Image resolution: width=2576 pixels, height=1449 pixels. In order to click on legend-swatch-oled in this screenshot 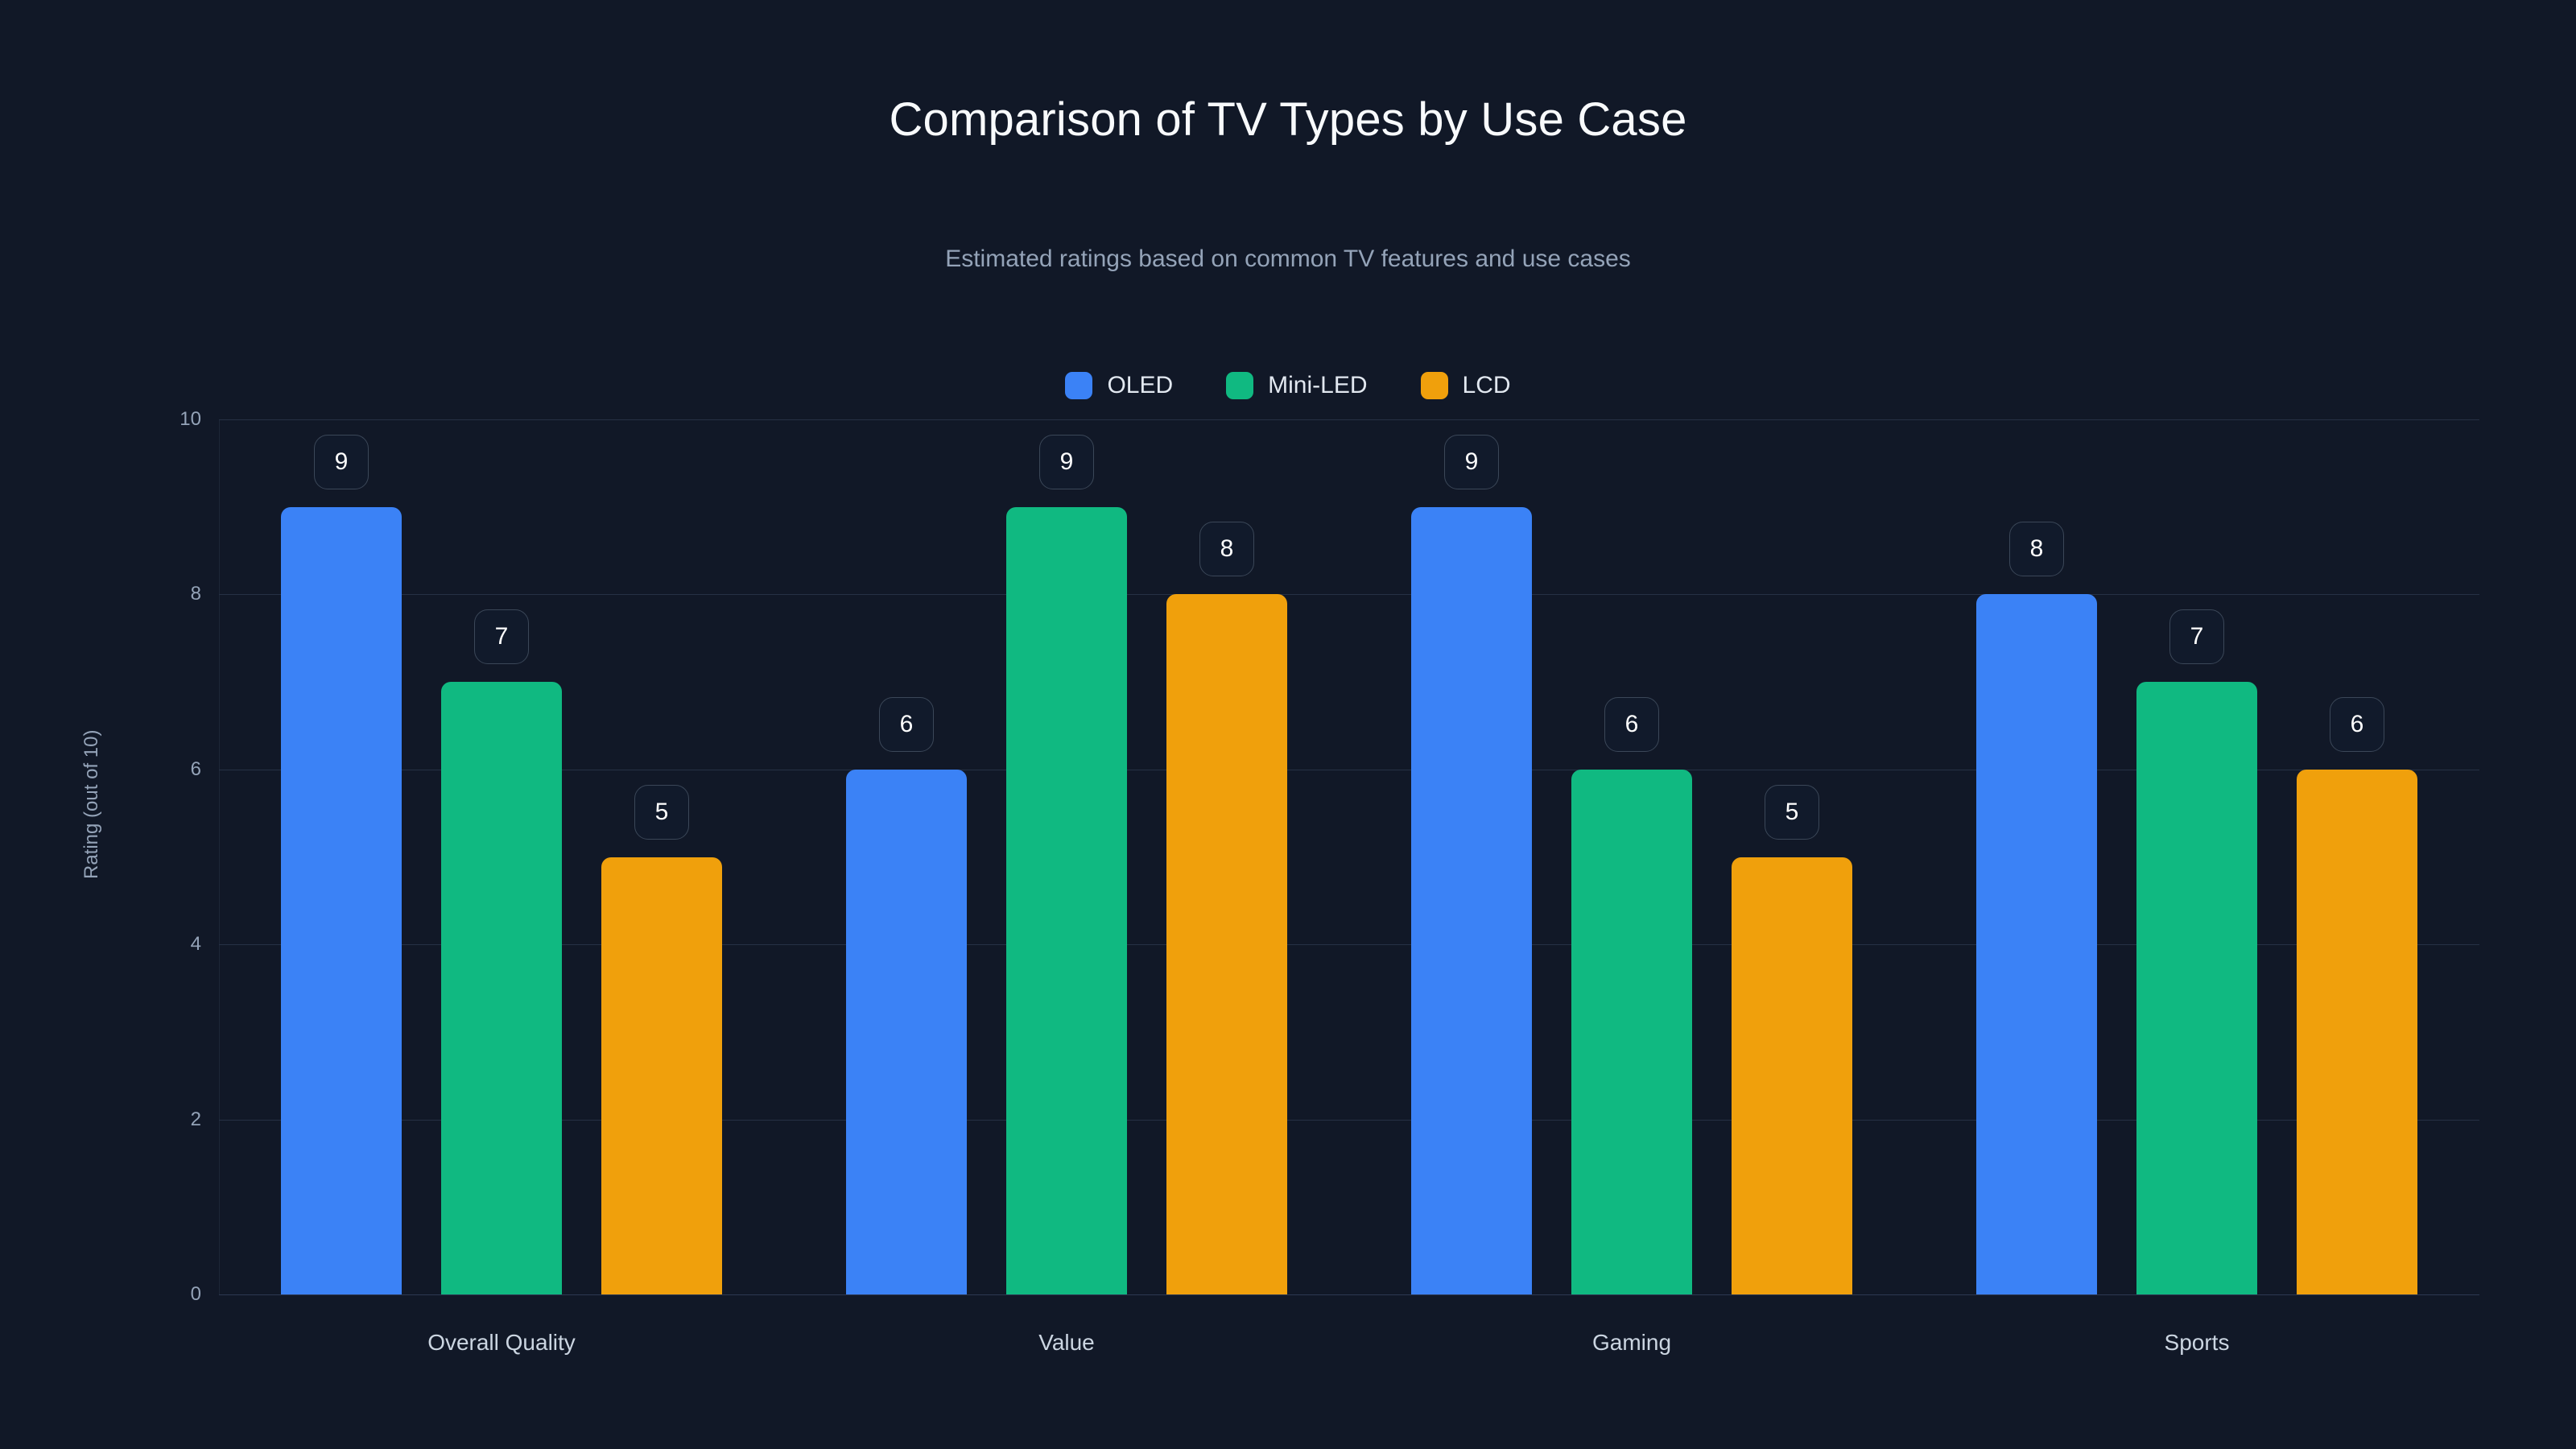, I will do `click(1079, 385)`.